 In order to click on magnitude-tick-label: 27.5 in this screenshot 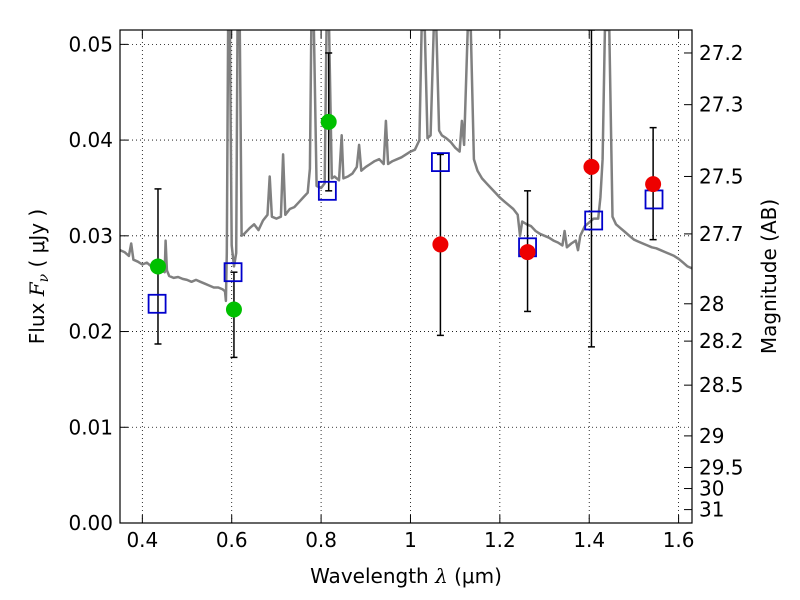, I will do `click(721, 176)`.